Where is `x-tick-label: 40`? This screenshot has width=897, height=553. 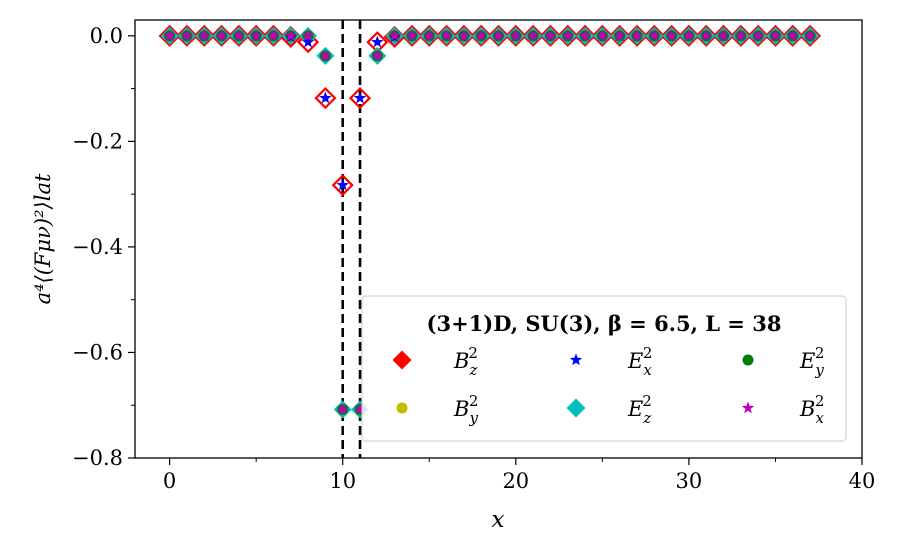
x-tick-label: 40 is located at coordinates (862, 481).